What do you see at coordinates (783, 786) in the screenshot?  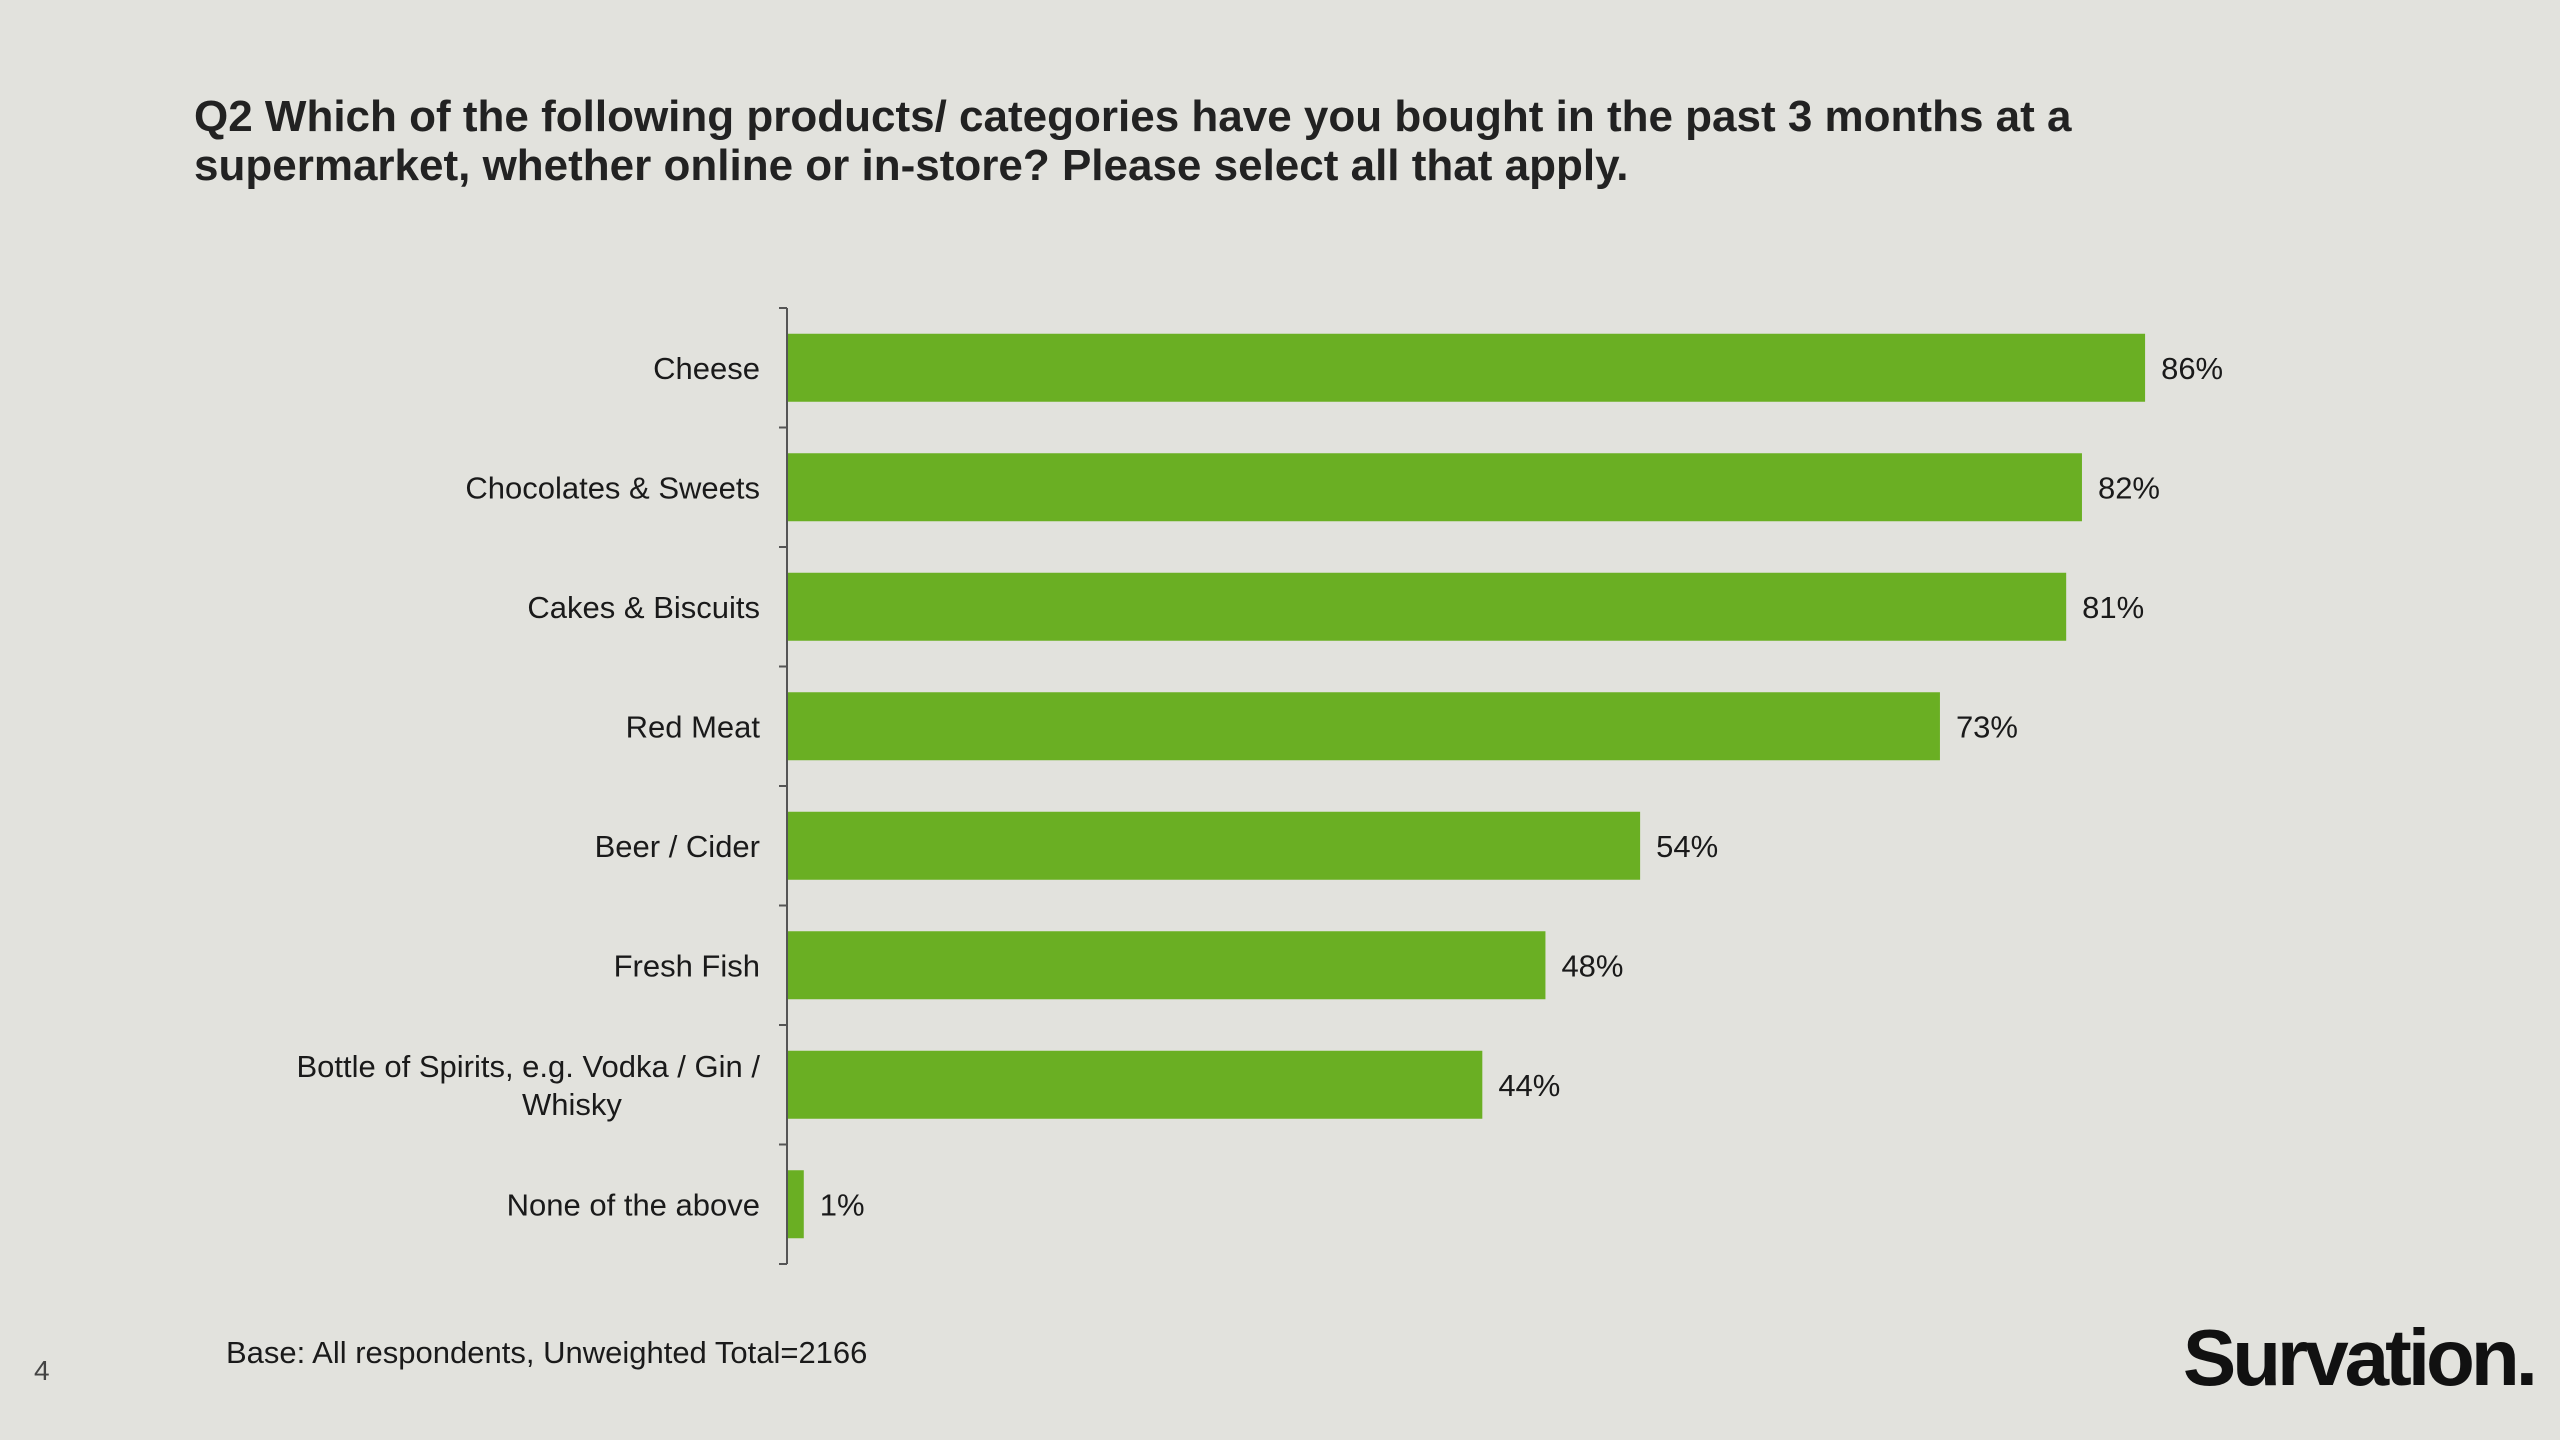 I see `category-axis` at bounding box center [783, 786].